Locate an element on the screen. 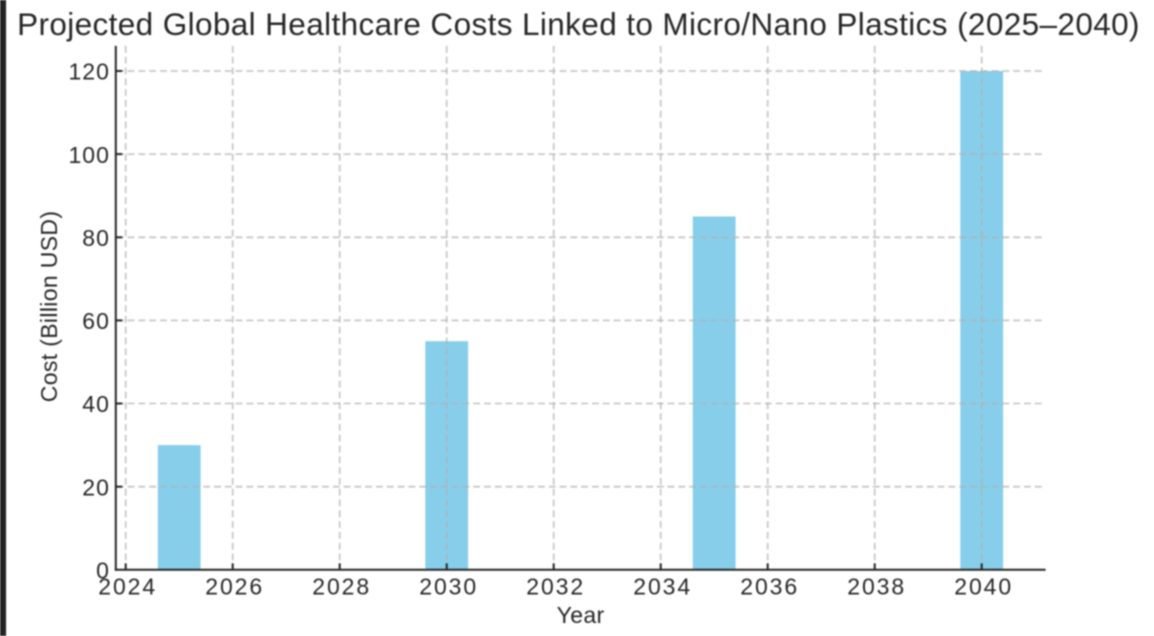  svg-text: 2026 is located at coordinates (234, 586).